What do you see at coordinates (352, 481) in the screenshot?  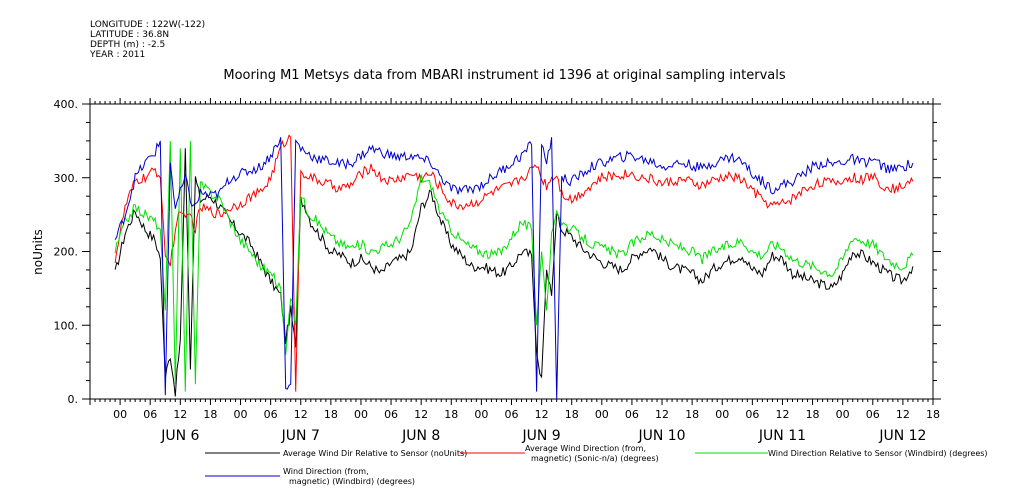 I see `legend-label-line2: magnetic) (Windbird) (degrees)` at bounding box center [352, 481].